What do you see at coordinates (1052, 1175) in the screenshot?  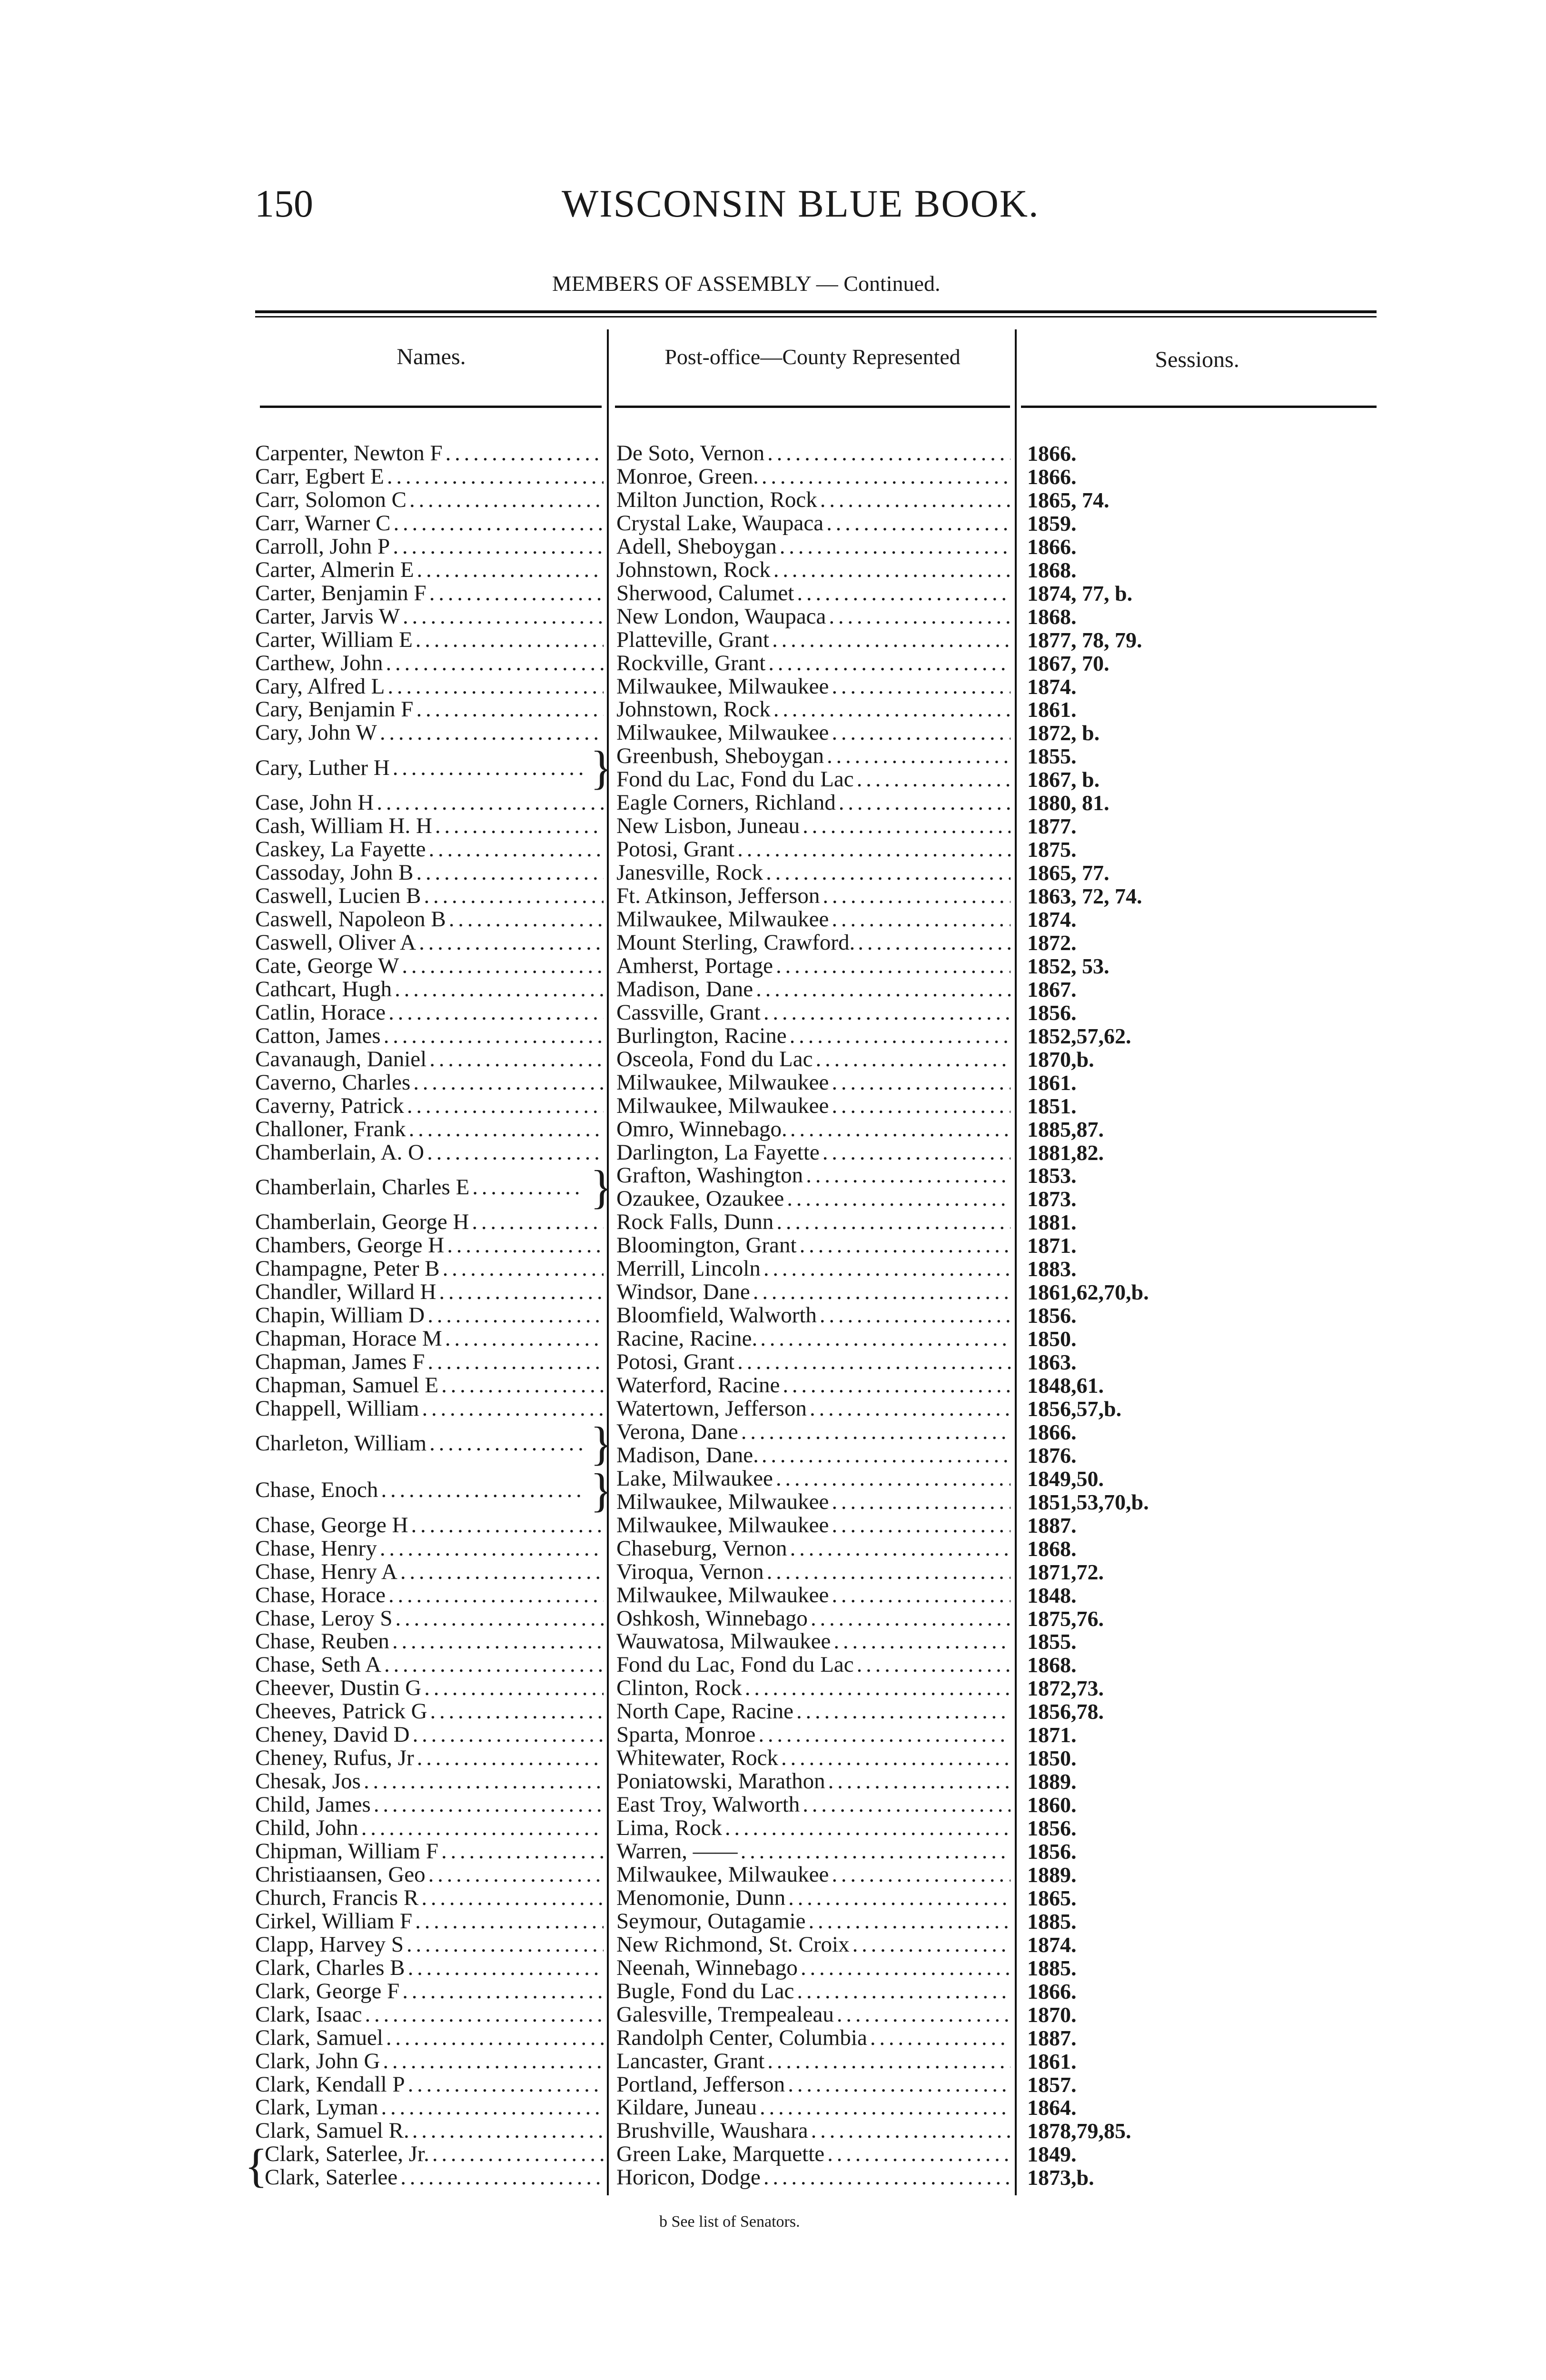 I see `sessions-cell: 1853.` at bounding box center [1052, 1175].